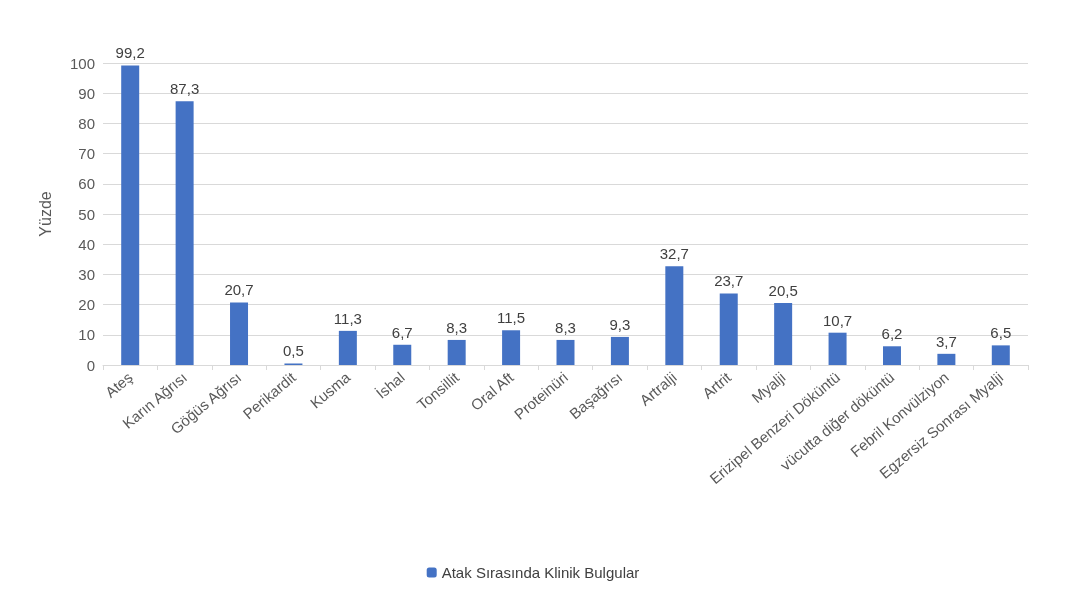  I want to click on y-axis-title: Yüzde, so click(45, 214).